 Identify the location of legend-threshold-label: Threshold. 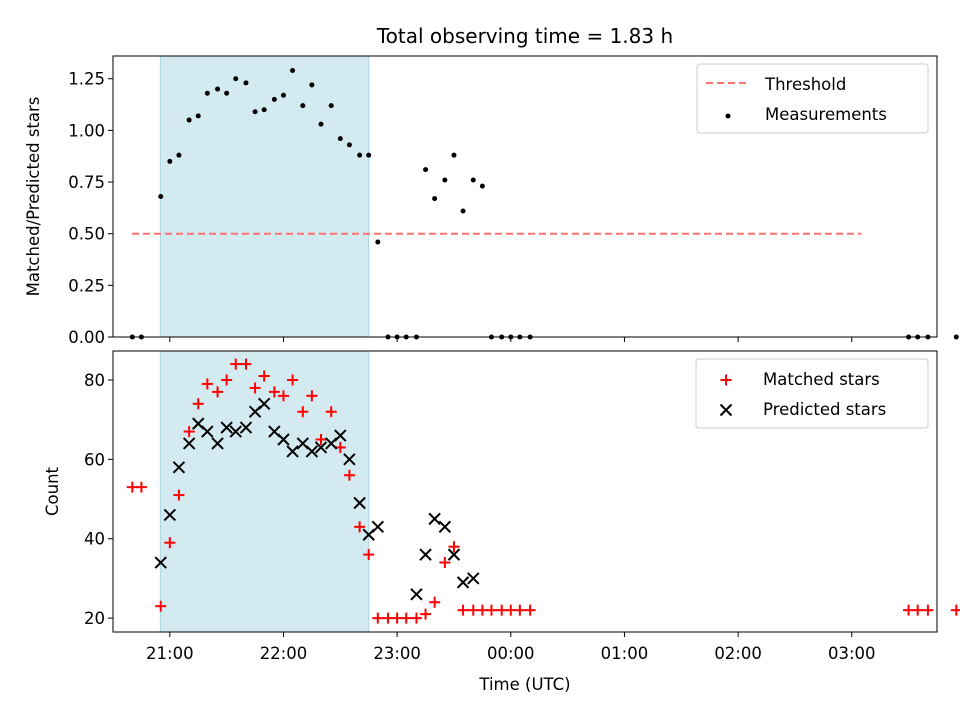
(805, 84).